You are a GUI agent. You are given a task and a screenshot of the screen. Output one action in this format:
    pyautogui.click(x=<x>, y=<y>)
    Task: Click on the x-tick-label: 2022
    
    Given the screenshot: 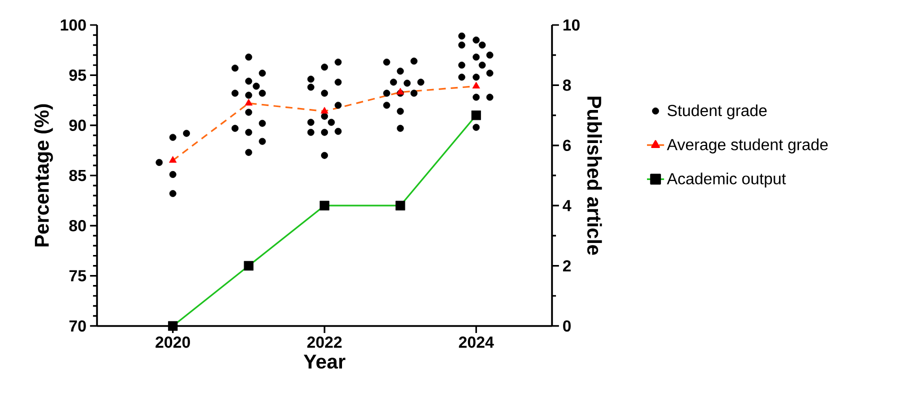 What is the action you would take?
    pyautogui.click(x=324, y=342)
    